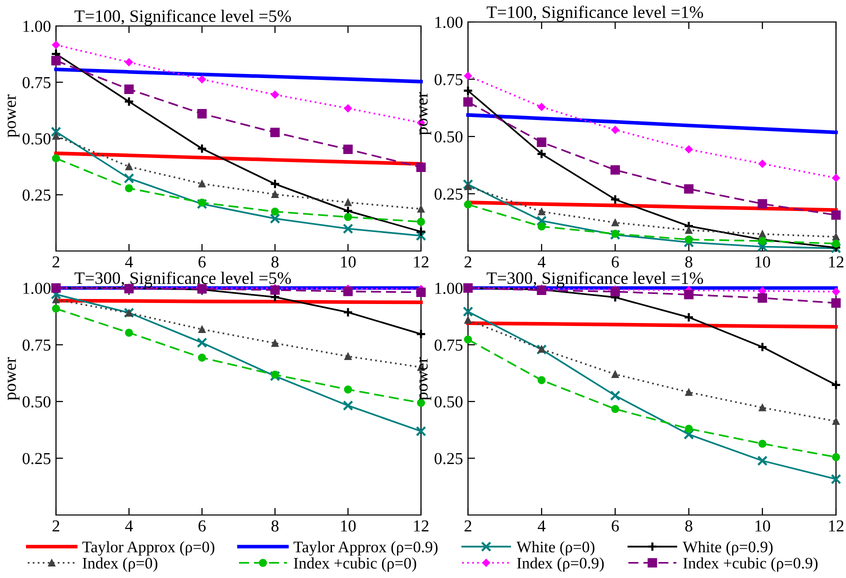 The image size is (846, 578). Describe the element at coordinates (182, 280) in the screenshot. I see `chart-title: T=300, Significance level =5%` at that location.